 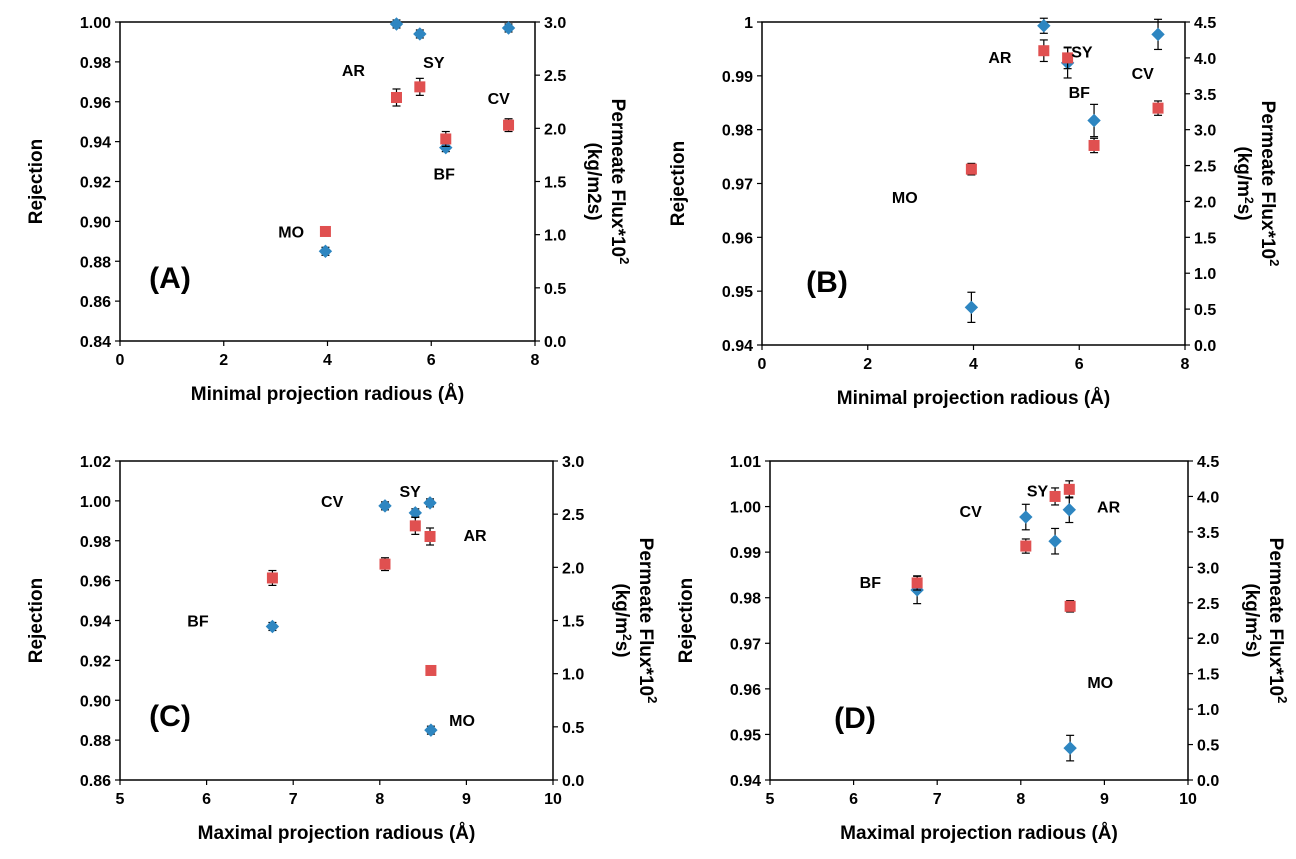 What do you see at coordinates (434, 63) in the screenshot?
I see `point-annotation: SY` at bounding box center [434, 63].